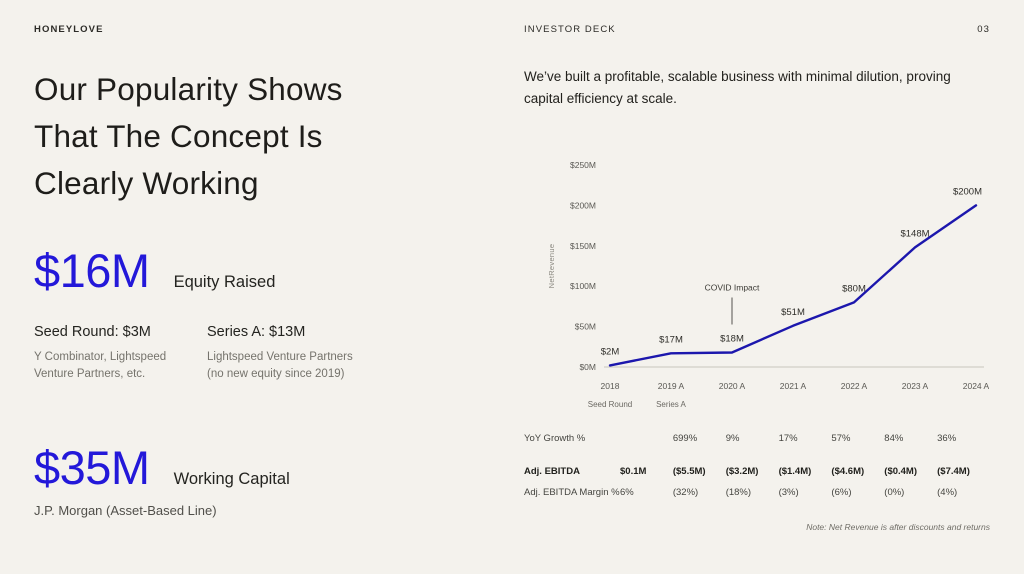  What do you see at coordinates (854, 288) in the screenshot?
I see `svg-text: $80M` at bounding box center [854, 288].